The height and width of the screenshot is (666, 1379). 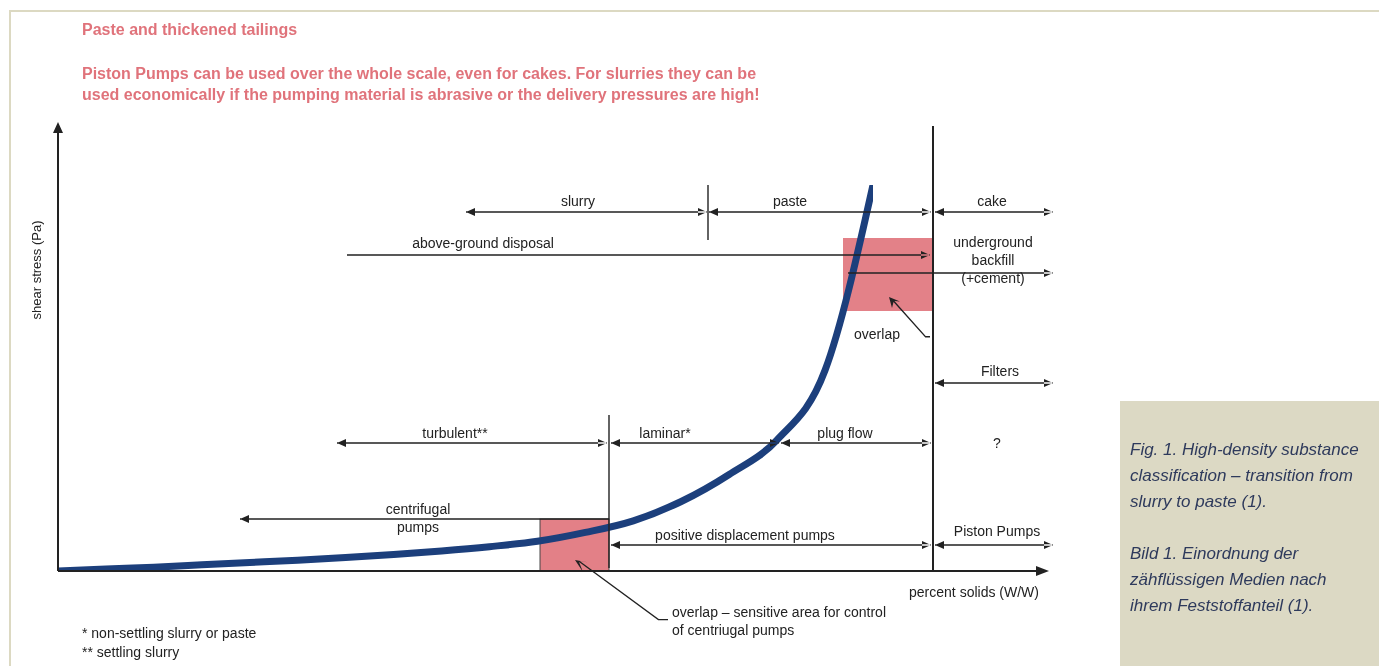 I want to click on y-axis-title: shear stress (Pa), so click(x=36, y=270).